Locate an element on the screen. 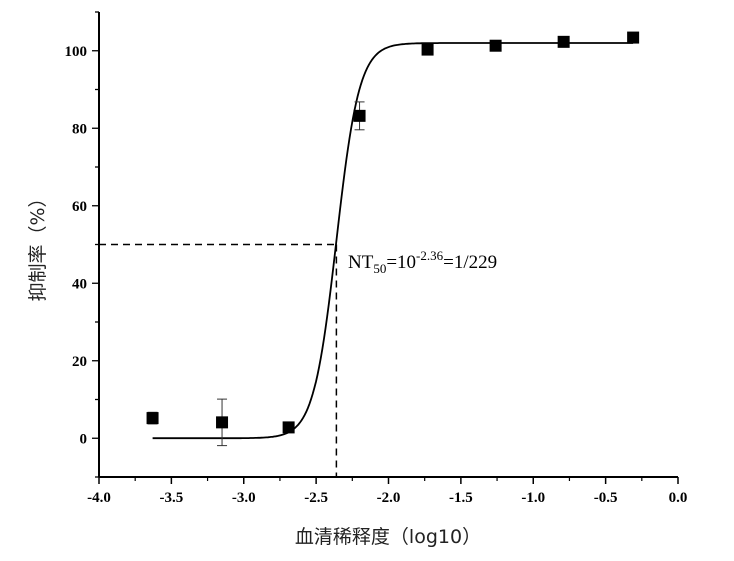 This screenshot has height=561, width=734. x-tick-label: -3.5 is located at coordinates (172, 498).